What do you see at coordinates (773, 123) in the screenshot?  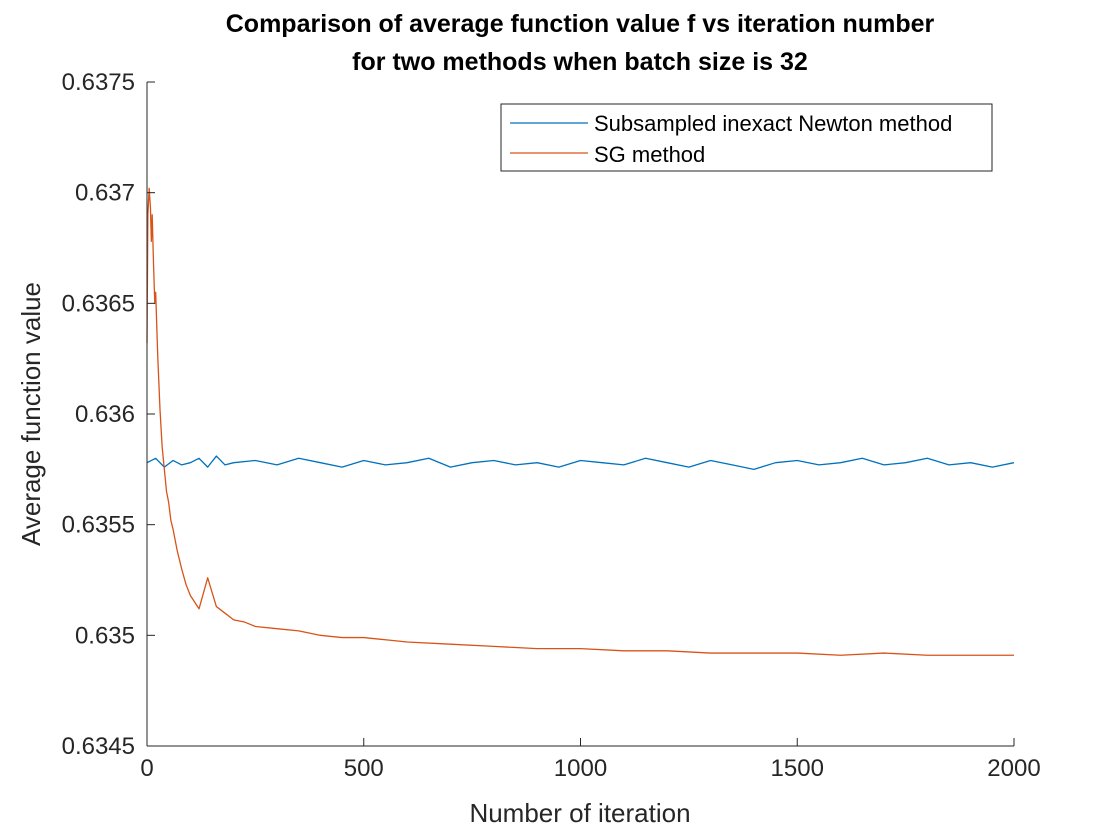 I see `legend-label-newton: Subsampled inexact Newton method` at bounding box center [773, 123].